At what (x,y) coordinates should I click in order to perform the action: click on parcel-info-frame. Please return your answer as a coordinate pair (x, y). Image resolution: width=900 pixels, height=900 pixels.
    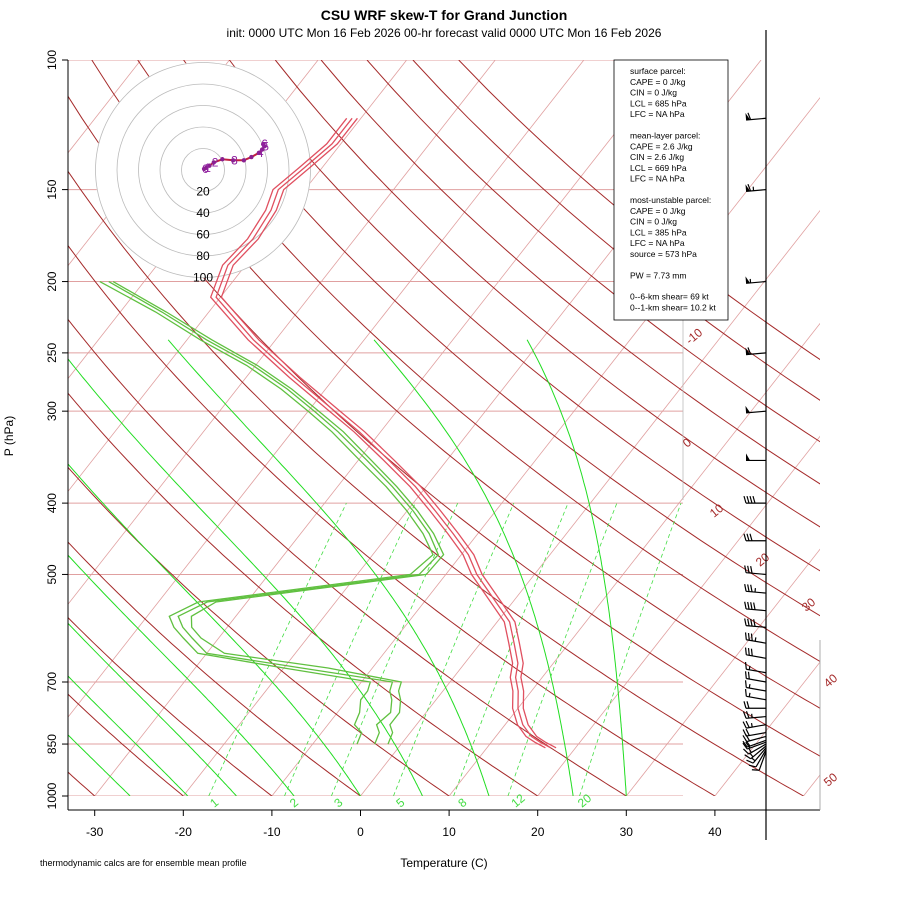
    Looking at the image, I should click on (671, 190).